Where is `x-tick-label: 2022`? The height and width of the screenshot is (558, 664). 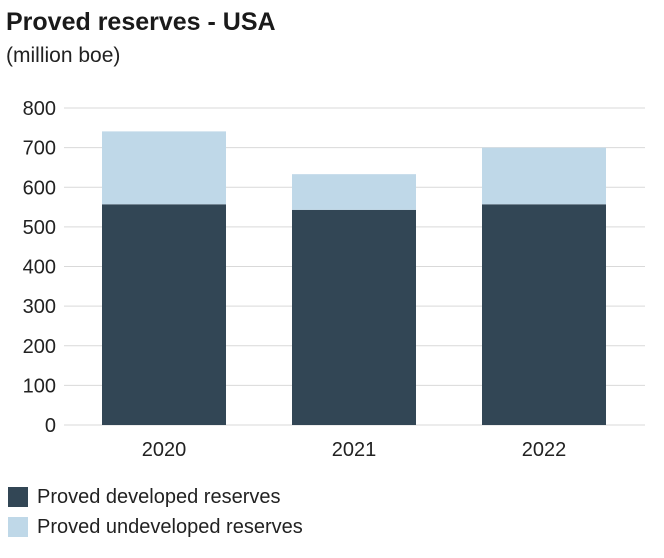 x-tick-label: 2022 is located at coordinates (544, 450).